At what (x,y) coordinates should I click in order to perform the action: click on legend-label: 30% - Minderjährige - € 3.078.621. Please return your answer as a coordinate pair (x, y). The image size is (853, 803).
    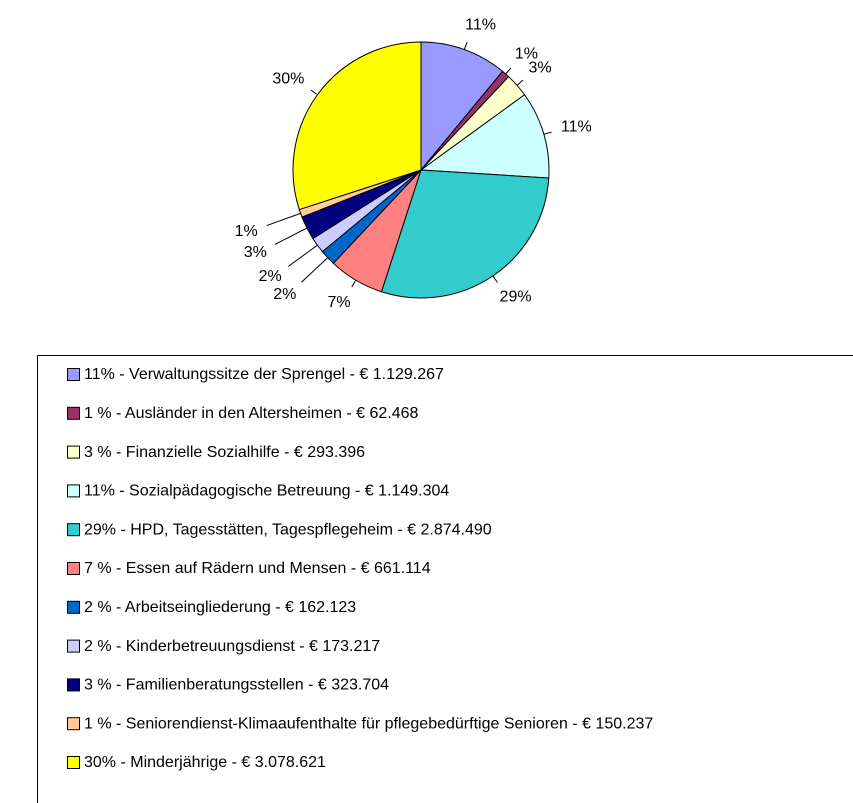
    Looking at the image, I should click on (205, 762).